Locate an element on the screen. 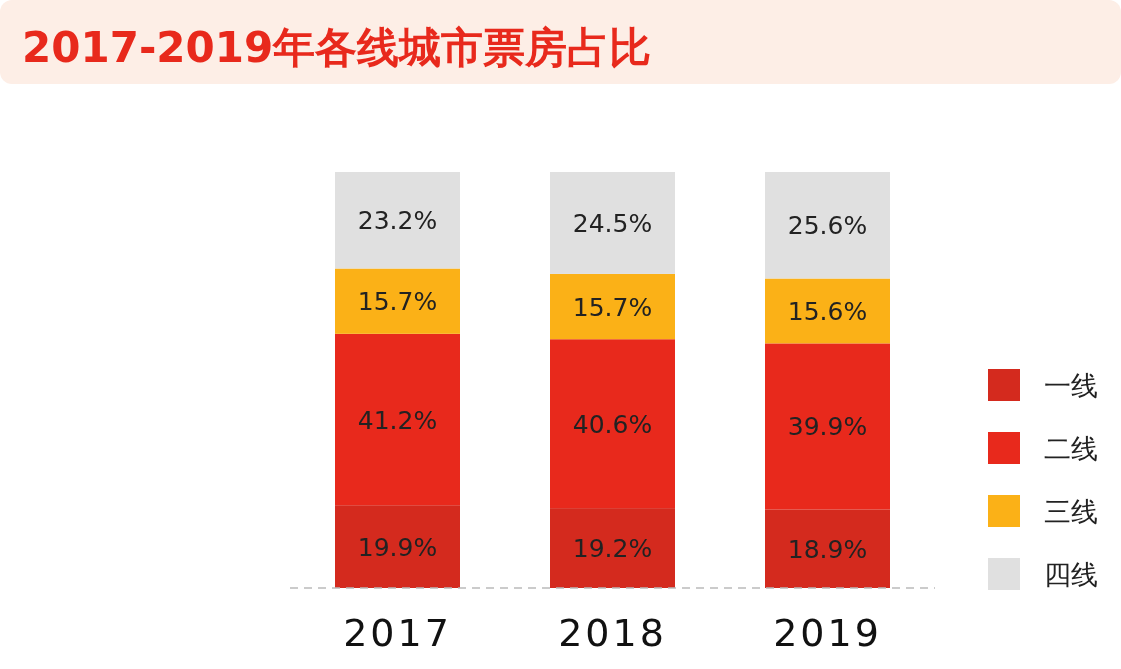 This screenshot has width=1121, height=669. data-label: 18.9% is located at coordinates (827, 549).